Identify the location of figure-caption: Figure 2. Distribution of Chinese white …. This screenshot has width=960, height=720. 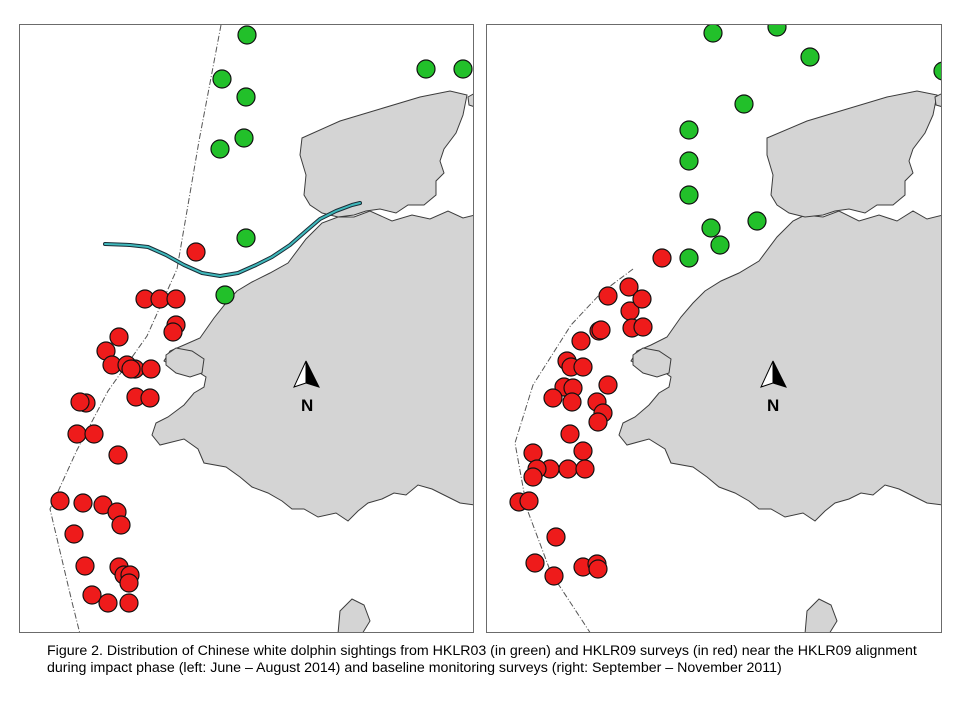
(482, 659).